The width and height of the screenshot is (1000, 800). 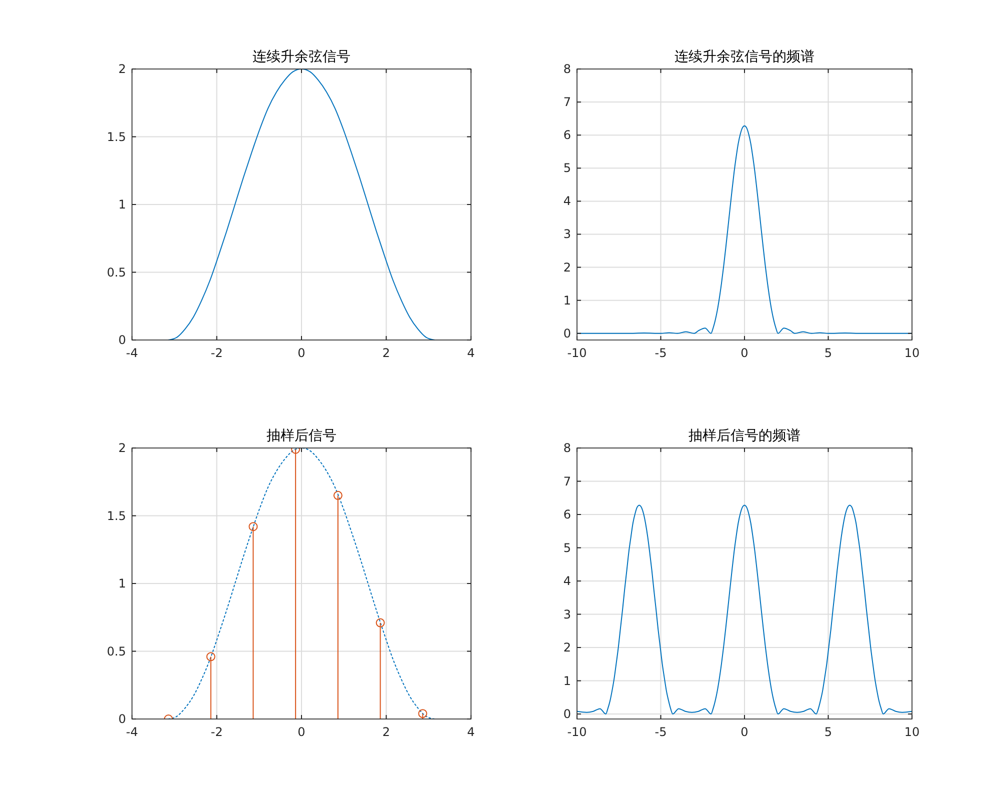 What do you see at coordinates (744, 57) in the screenshot?
I see `chart-title: 连续升余弦信号的频谱` at bounding box center [744, 57].